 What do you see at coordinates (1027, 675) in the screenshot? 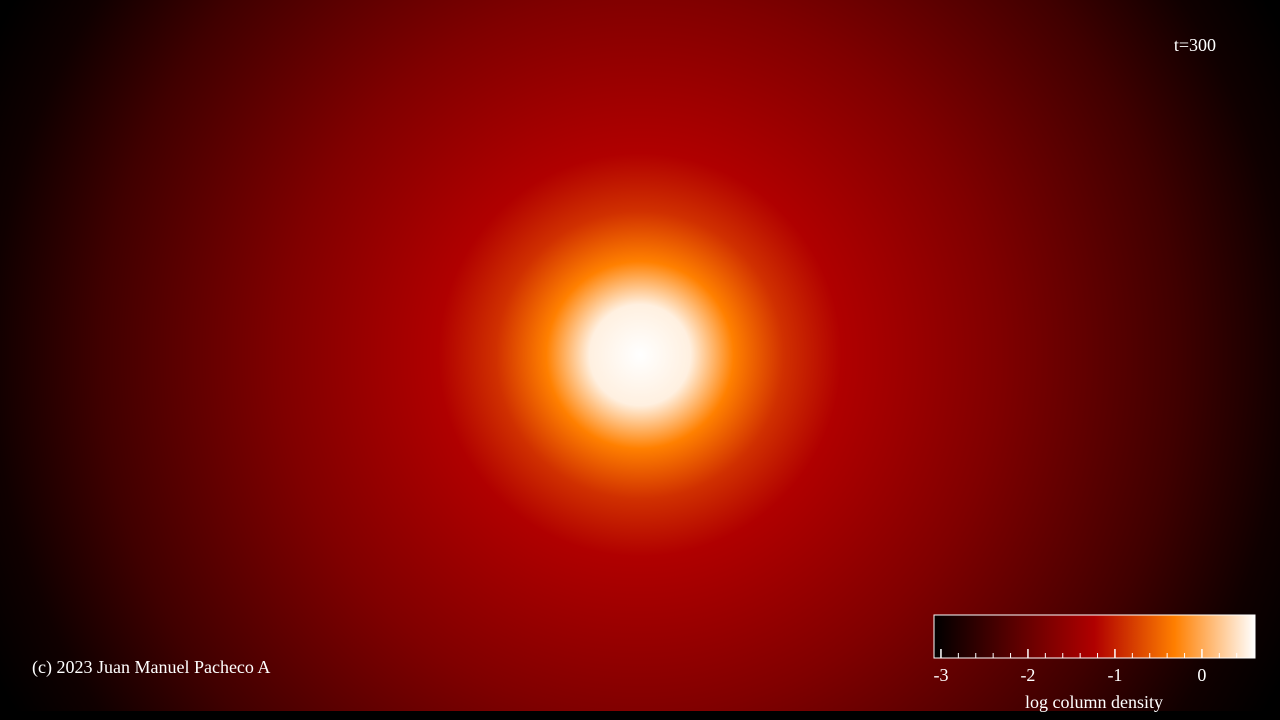
I see `colorbar-tick-label: -2` at bounding box center [1027, 675].